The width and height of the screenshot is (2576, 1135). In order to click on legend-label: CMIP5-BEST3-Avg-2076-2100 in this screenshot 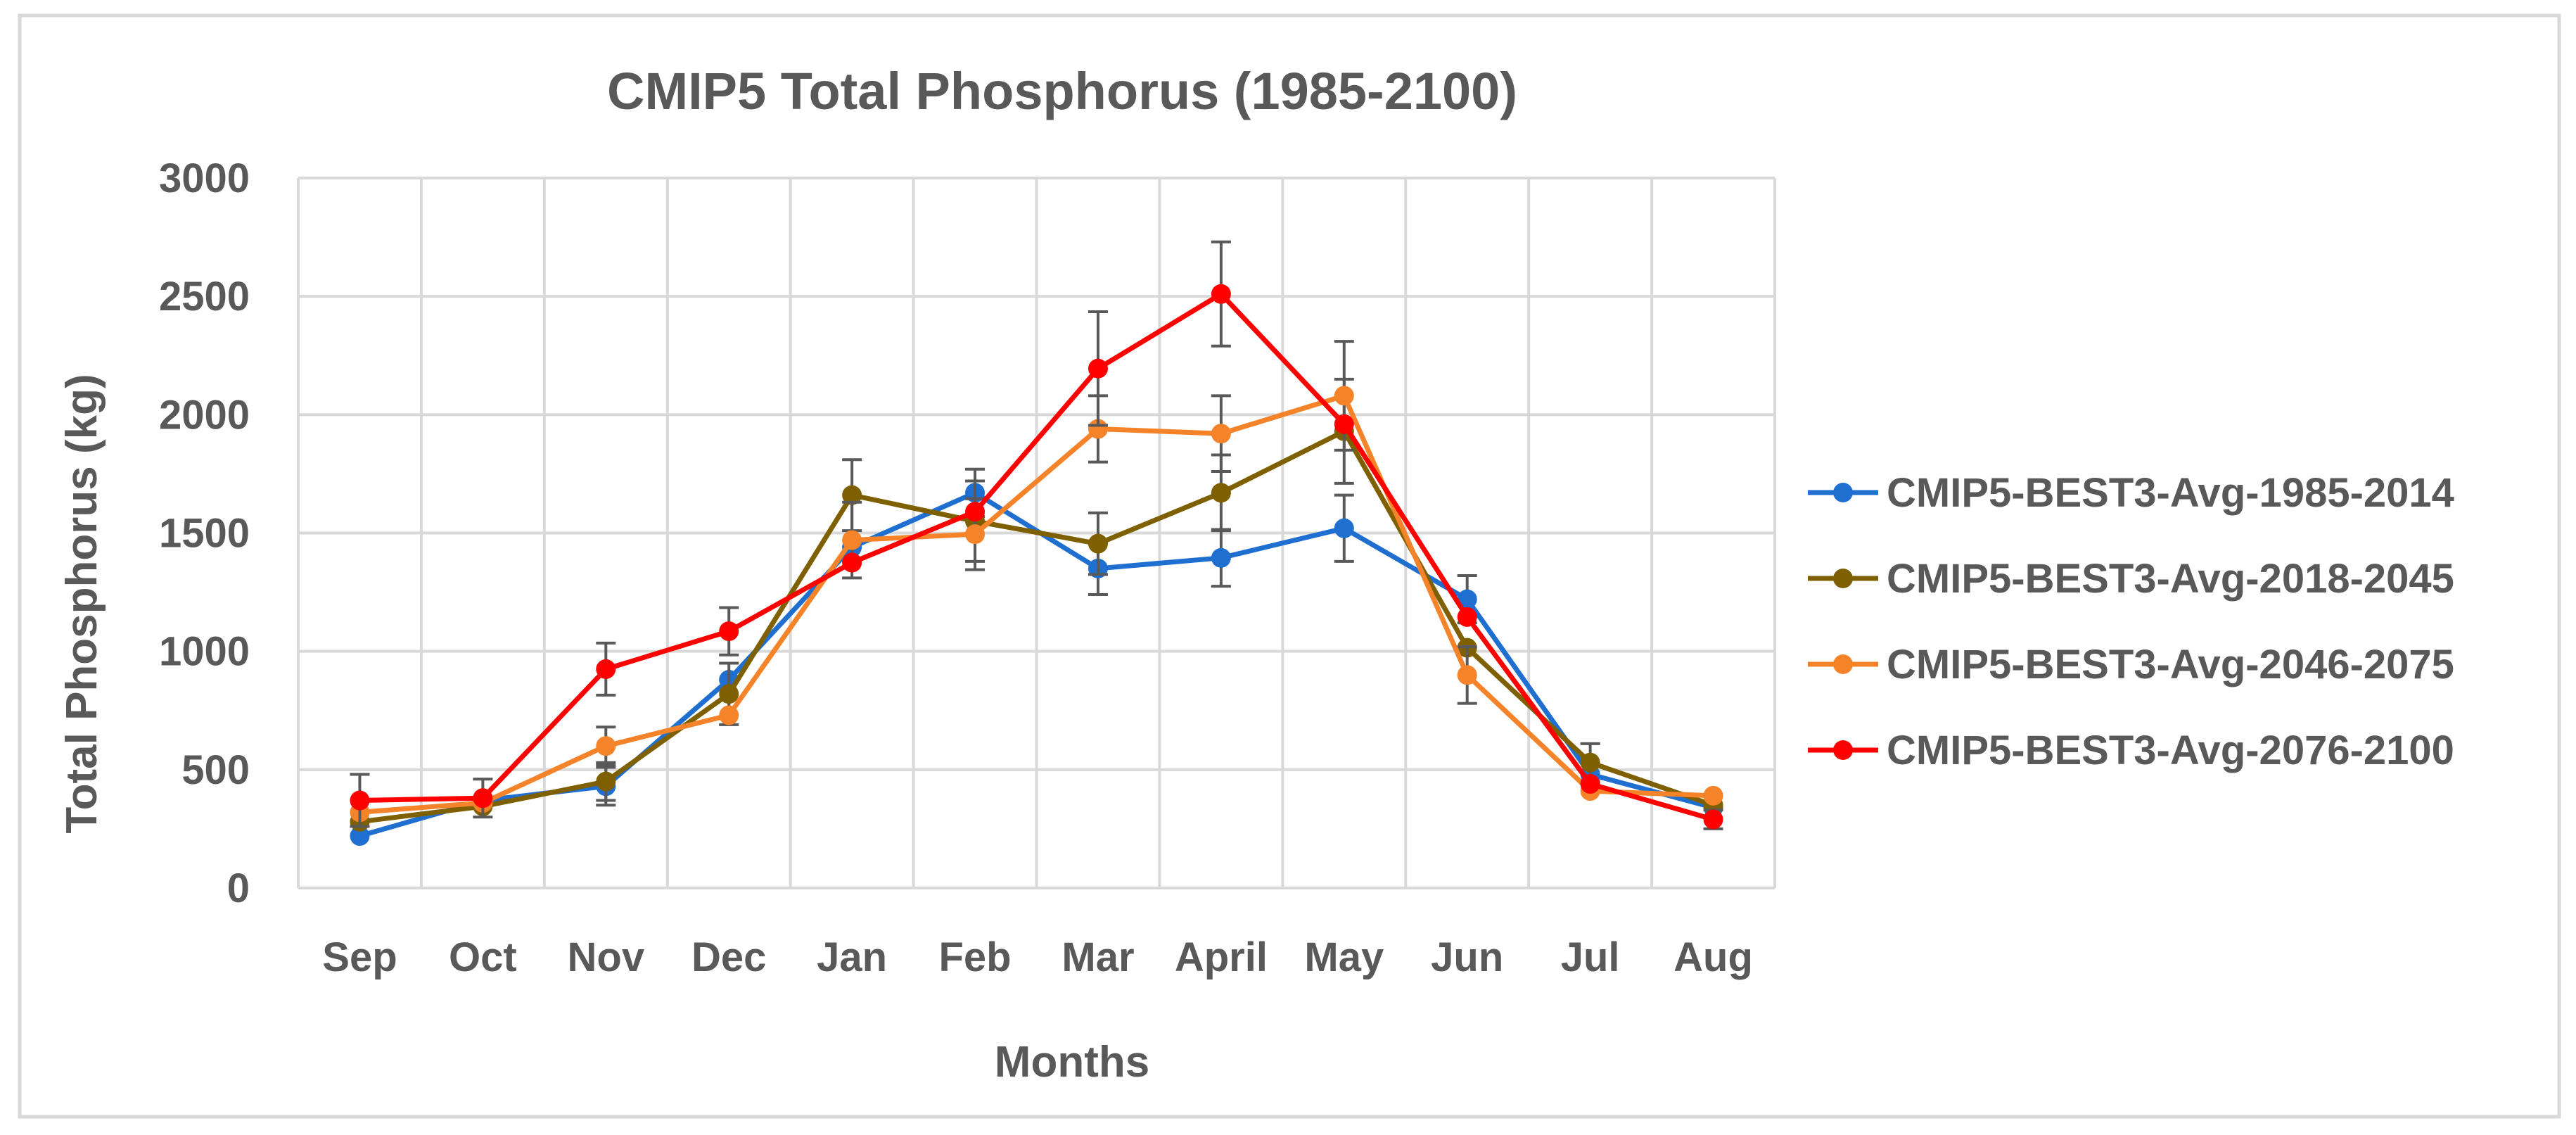, I will do `click(2170, 750)`.